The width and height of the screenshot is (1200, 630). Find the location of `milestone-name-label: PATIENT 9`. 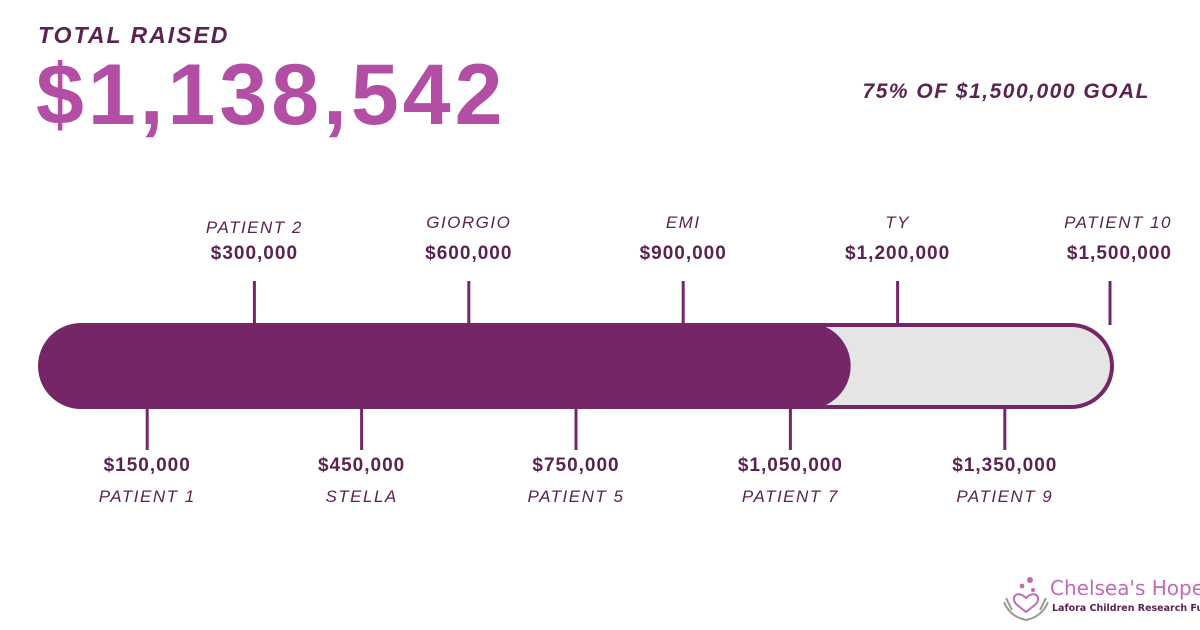

milestone-name-label: PATIENT 9 is located at coordinates (1004, 496).